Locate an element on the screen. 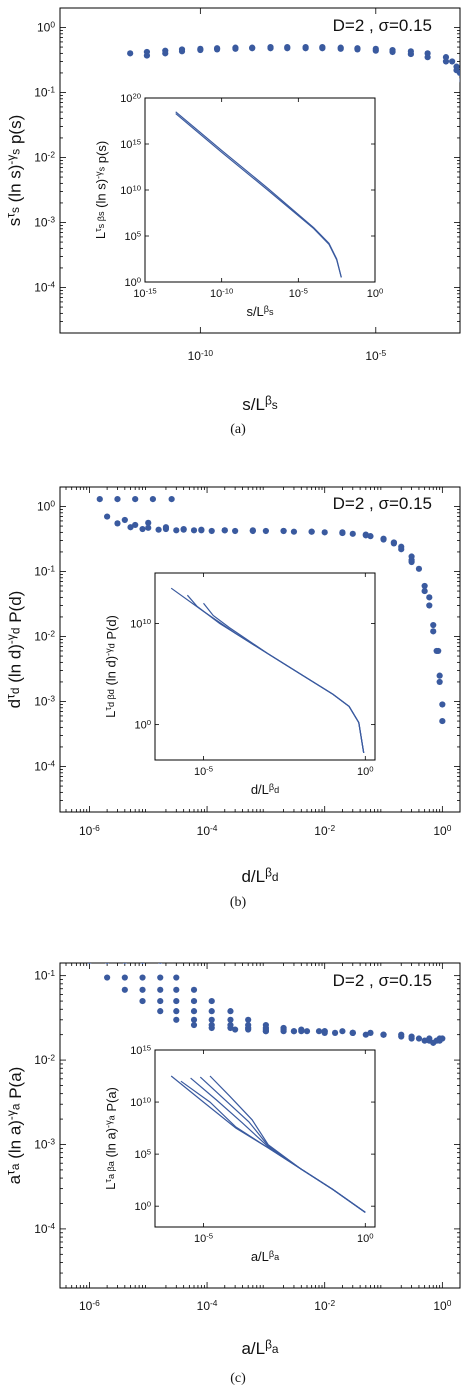 This screenshot has height=1394, width=474. chart_data.1.yticks.3.label: 10-3​ is located at coordinates (44, 701).